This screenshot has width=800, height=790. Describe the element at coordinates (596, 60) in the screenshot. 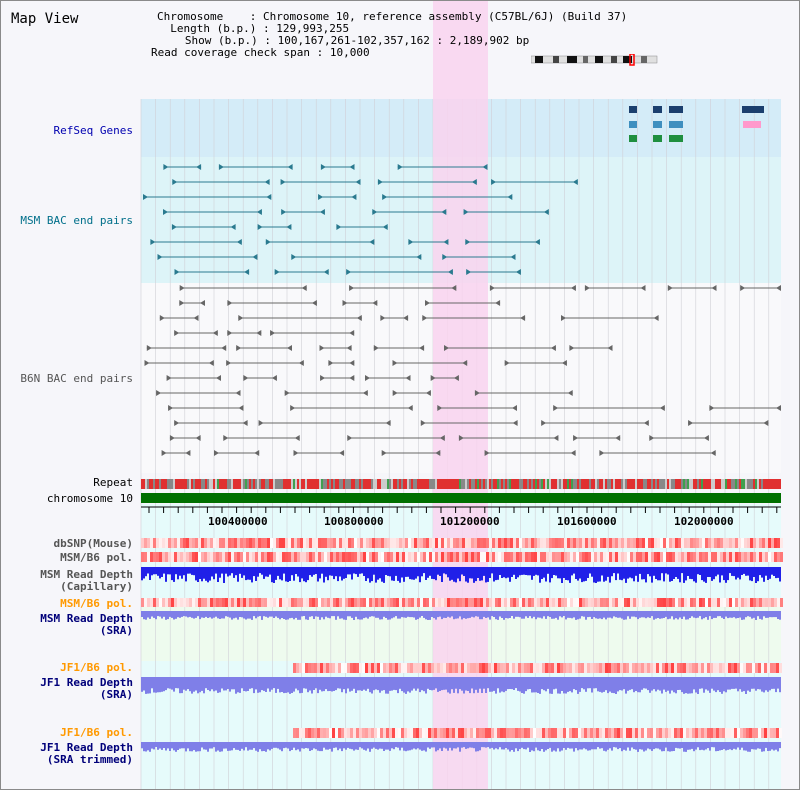

I see `chromosome-ideogram` at that location.